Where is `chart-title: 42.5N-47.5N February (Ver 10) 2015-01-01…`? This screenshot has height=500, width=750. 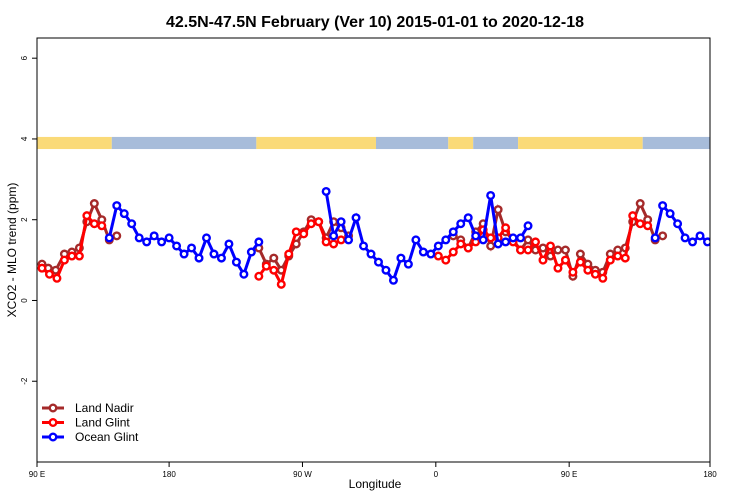
chart-title: 42.5N-47.5N February (Ver 10) 2015-01-01… is located at coordinates (375, 22).